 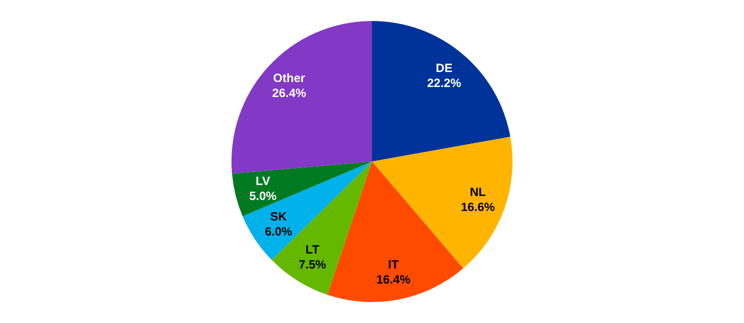 I want to click on slice-label: NL, so click(x=478, y=191).